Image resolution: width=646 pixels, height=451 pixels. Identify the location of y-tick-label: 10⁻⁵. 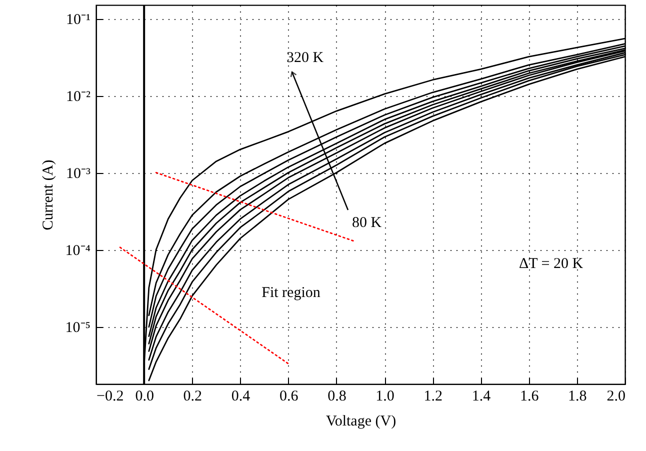
(77, 328).